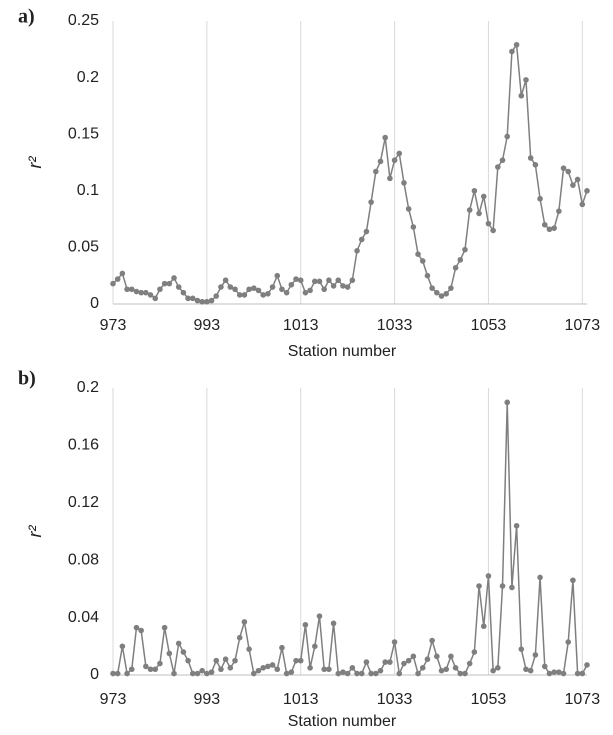 The image size is (613, 735). What do you see at coordinates (88, 190) in the screenshot?
I see `y-tick-label: 0.1` at bounding box center [88, 190].